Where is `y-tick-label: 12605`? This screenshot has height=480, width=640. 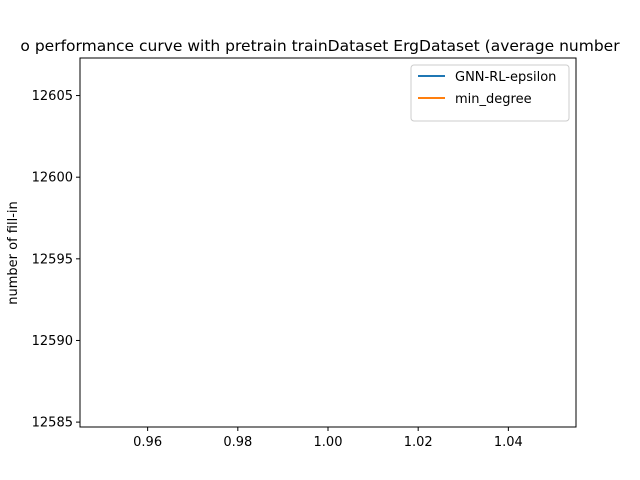 y-tick-label: 12605 is located at coordinates (52, 96).